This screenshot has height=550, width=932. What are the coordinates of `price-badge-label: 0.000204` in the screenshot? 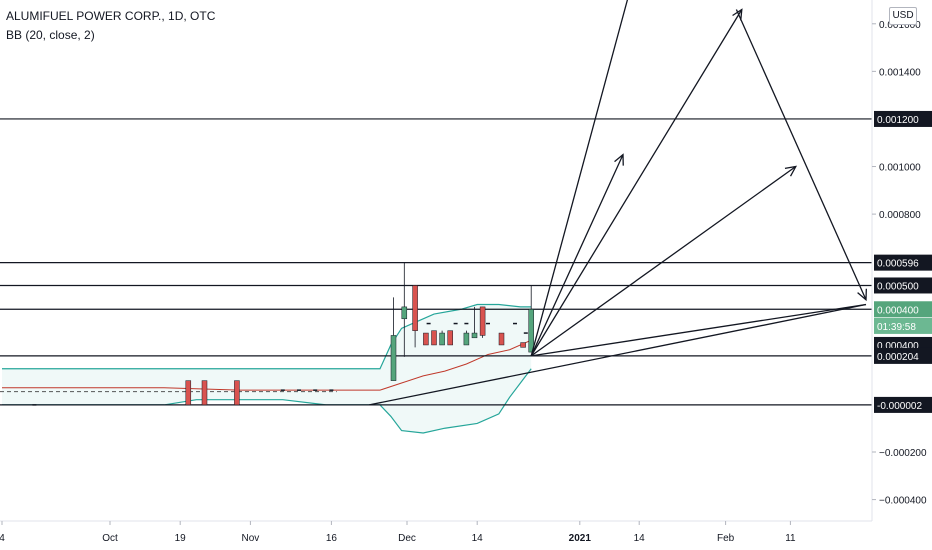 It's located at (898, 357).